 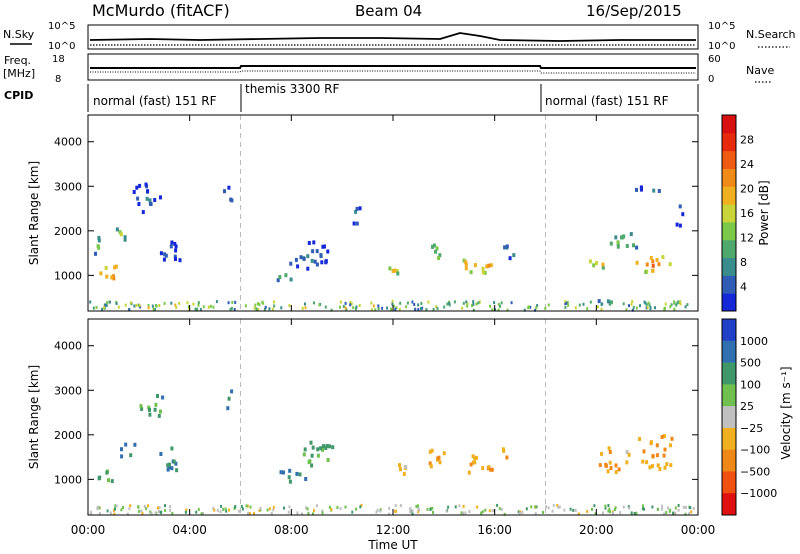 What do you see at coordinates (747, 406) in the screenshot?
I see `velocity-colorbar-tick-3: 25` at bounding box center [747, 406].